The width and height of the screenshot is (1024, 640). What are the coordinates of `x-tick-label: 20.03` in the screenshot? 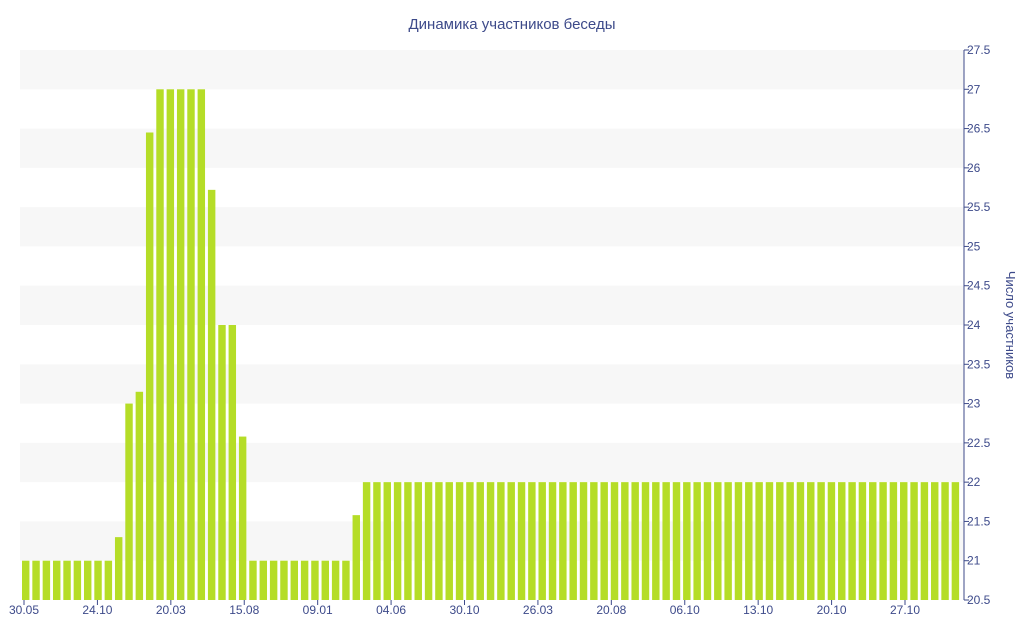 It's located at (171, 610).